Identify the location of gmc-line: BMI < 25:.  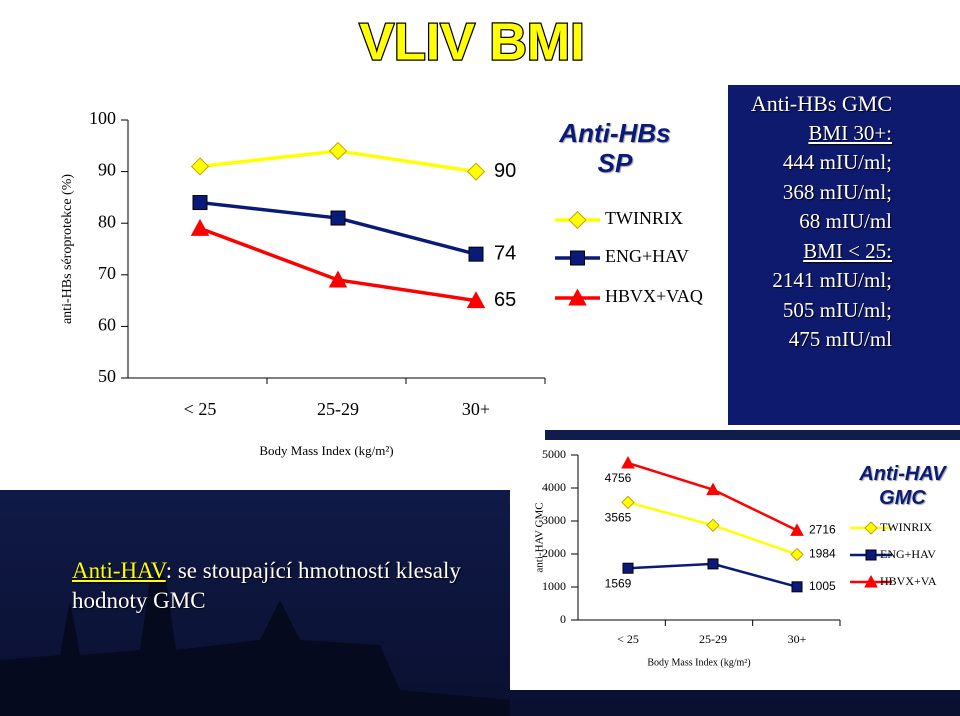
(847, 250).